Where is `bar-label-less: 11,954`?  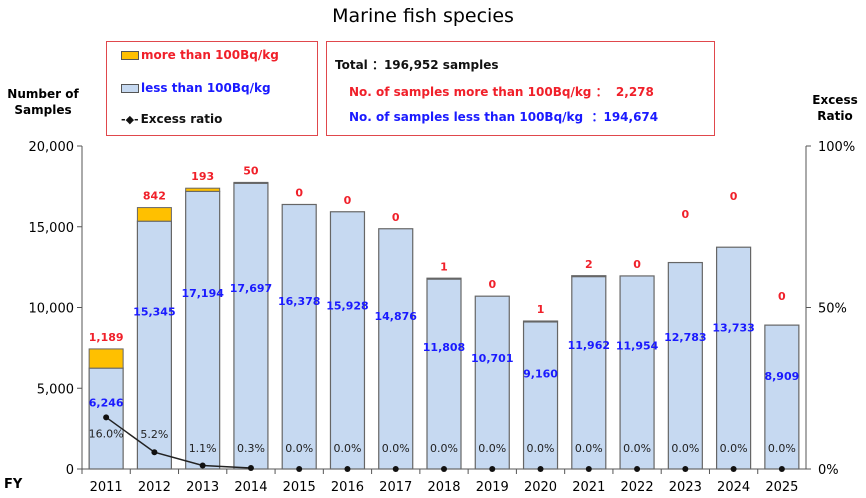 bar-label-less: 11,954 is located at coordinates (637, 345).